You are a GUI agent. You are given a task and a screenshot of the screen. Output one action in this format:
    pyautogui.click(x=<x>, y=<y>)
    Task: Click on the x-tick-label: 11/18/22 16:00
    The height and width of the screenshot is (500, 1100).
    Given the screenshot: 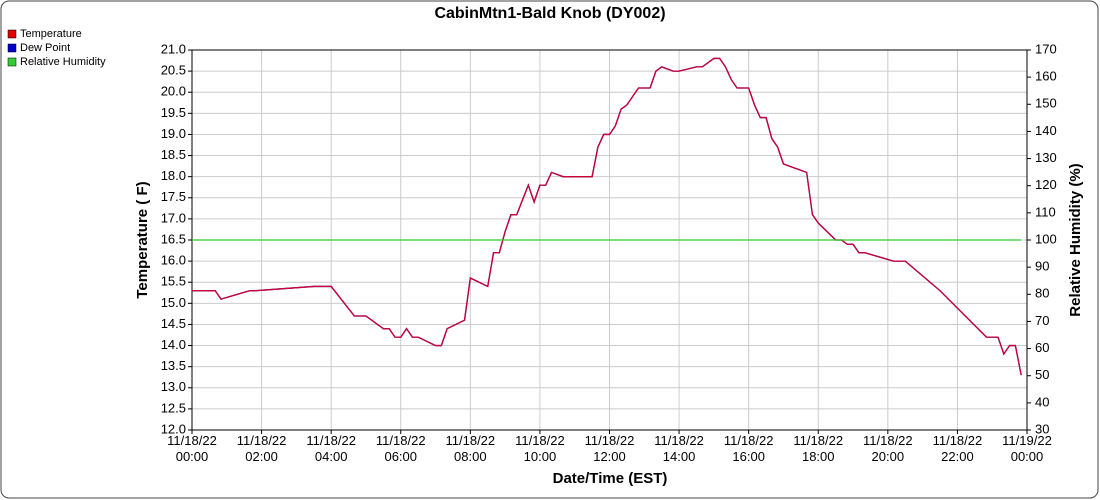 What is the action you would take?
    pyautogui.click(x=749, y=448)
    